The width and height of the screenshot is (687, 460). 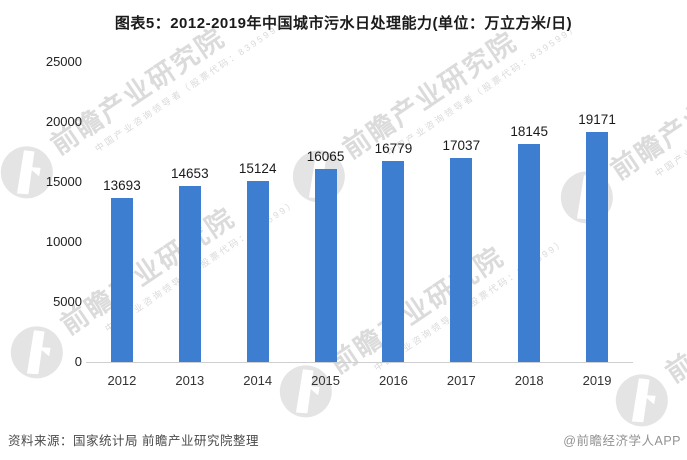 I want to click on y-axis-tick-label: 10000, so click(x=63, y=241).